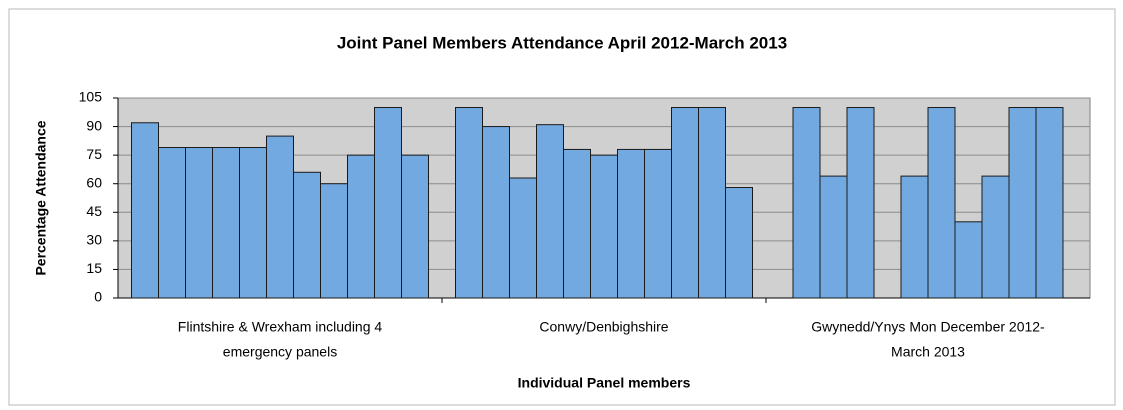 The height and width of the screenshot is (410, 1123). What do you see at coordinates (603, 327) in the screenshot?
I see `x-tick-label: Conwy/Denbighshire` at bounding box center [603, 327].